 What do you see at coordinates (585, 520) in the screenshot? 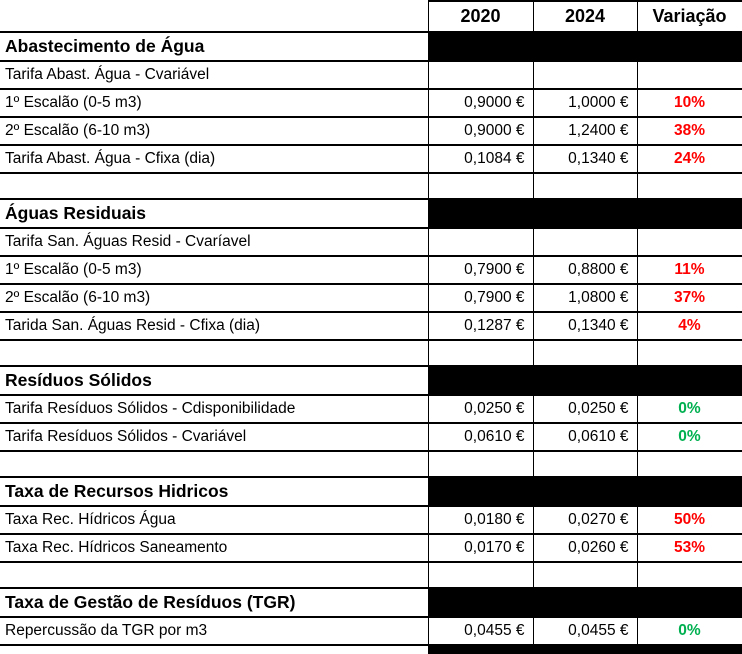
I see `value-2024: 0,0270 €` at bounding box center [585, 520].